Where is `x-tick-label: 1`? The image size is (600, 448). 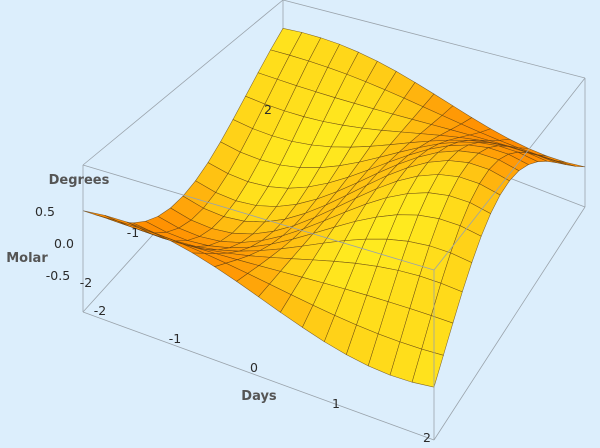
x-tick-label: 1 is located at coordinates (336, 403).